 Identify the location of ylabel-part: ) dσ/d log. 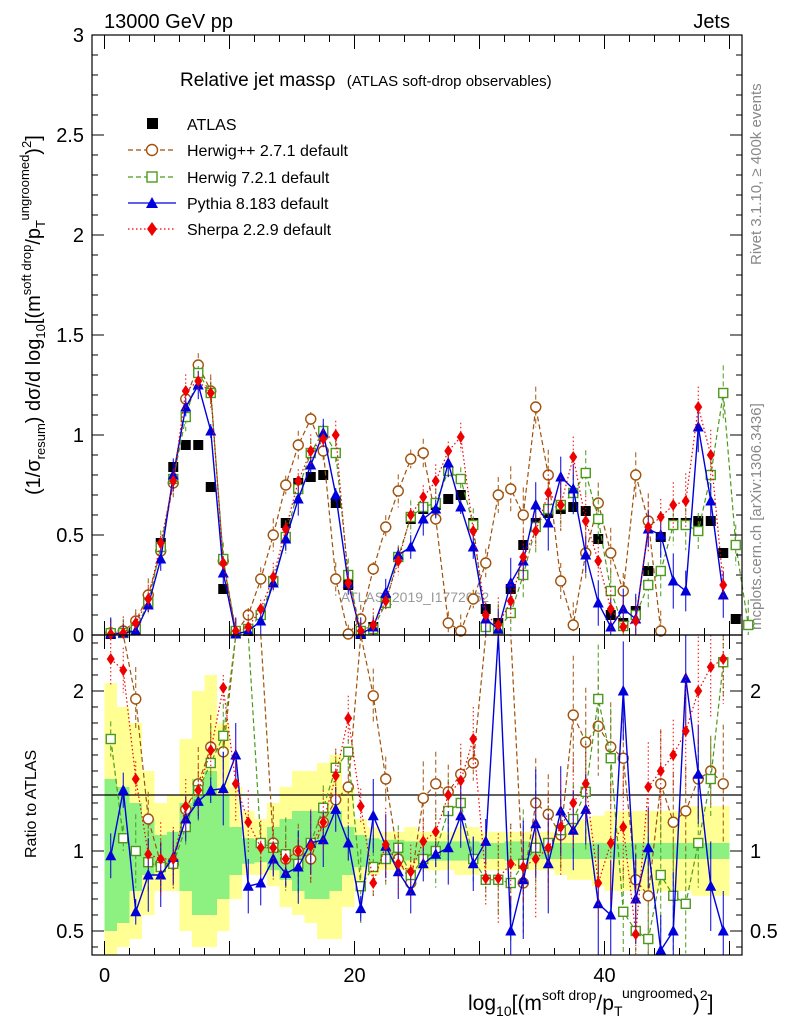
(34, 381).